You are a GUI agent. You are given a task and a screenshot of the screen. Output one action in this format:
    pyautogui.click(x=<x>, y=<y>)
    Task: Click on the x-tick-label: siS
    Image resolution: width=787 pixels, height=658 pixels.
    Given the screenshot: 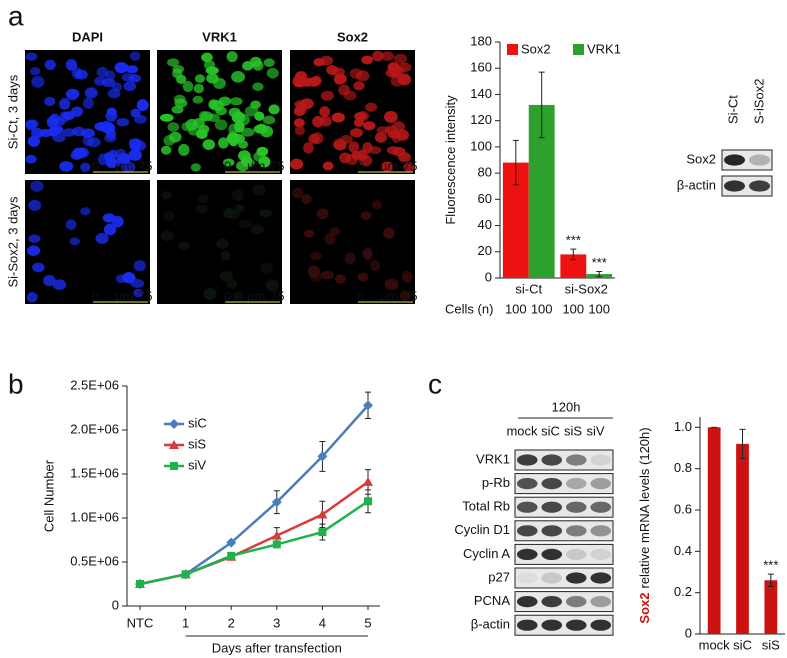 What is the action you would take?
    pyautogui.click(x=771, y=644)
    